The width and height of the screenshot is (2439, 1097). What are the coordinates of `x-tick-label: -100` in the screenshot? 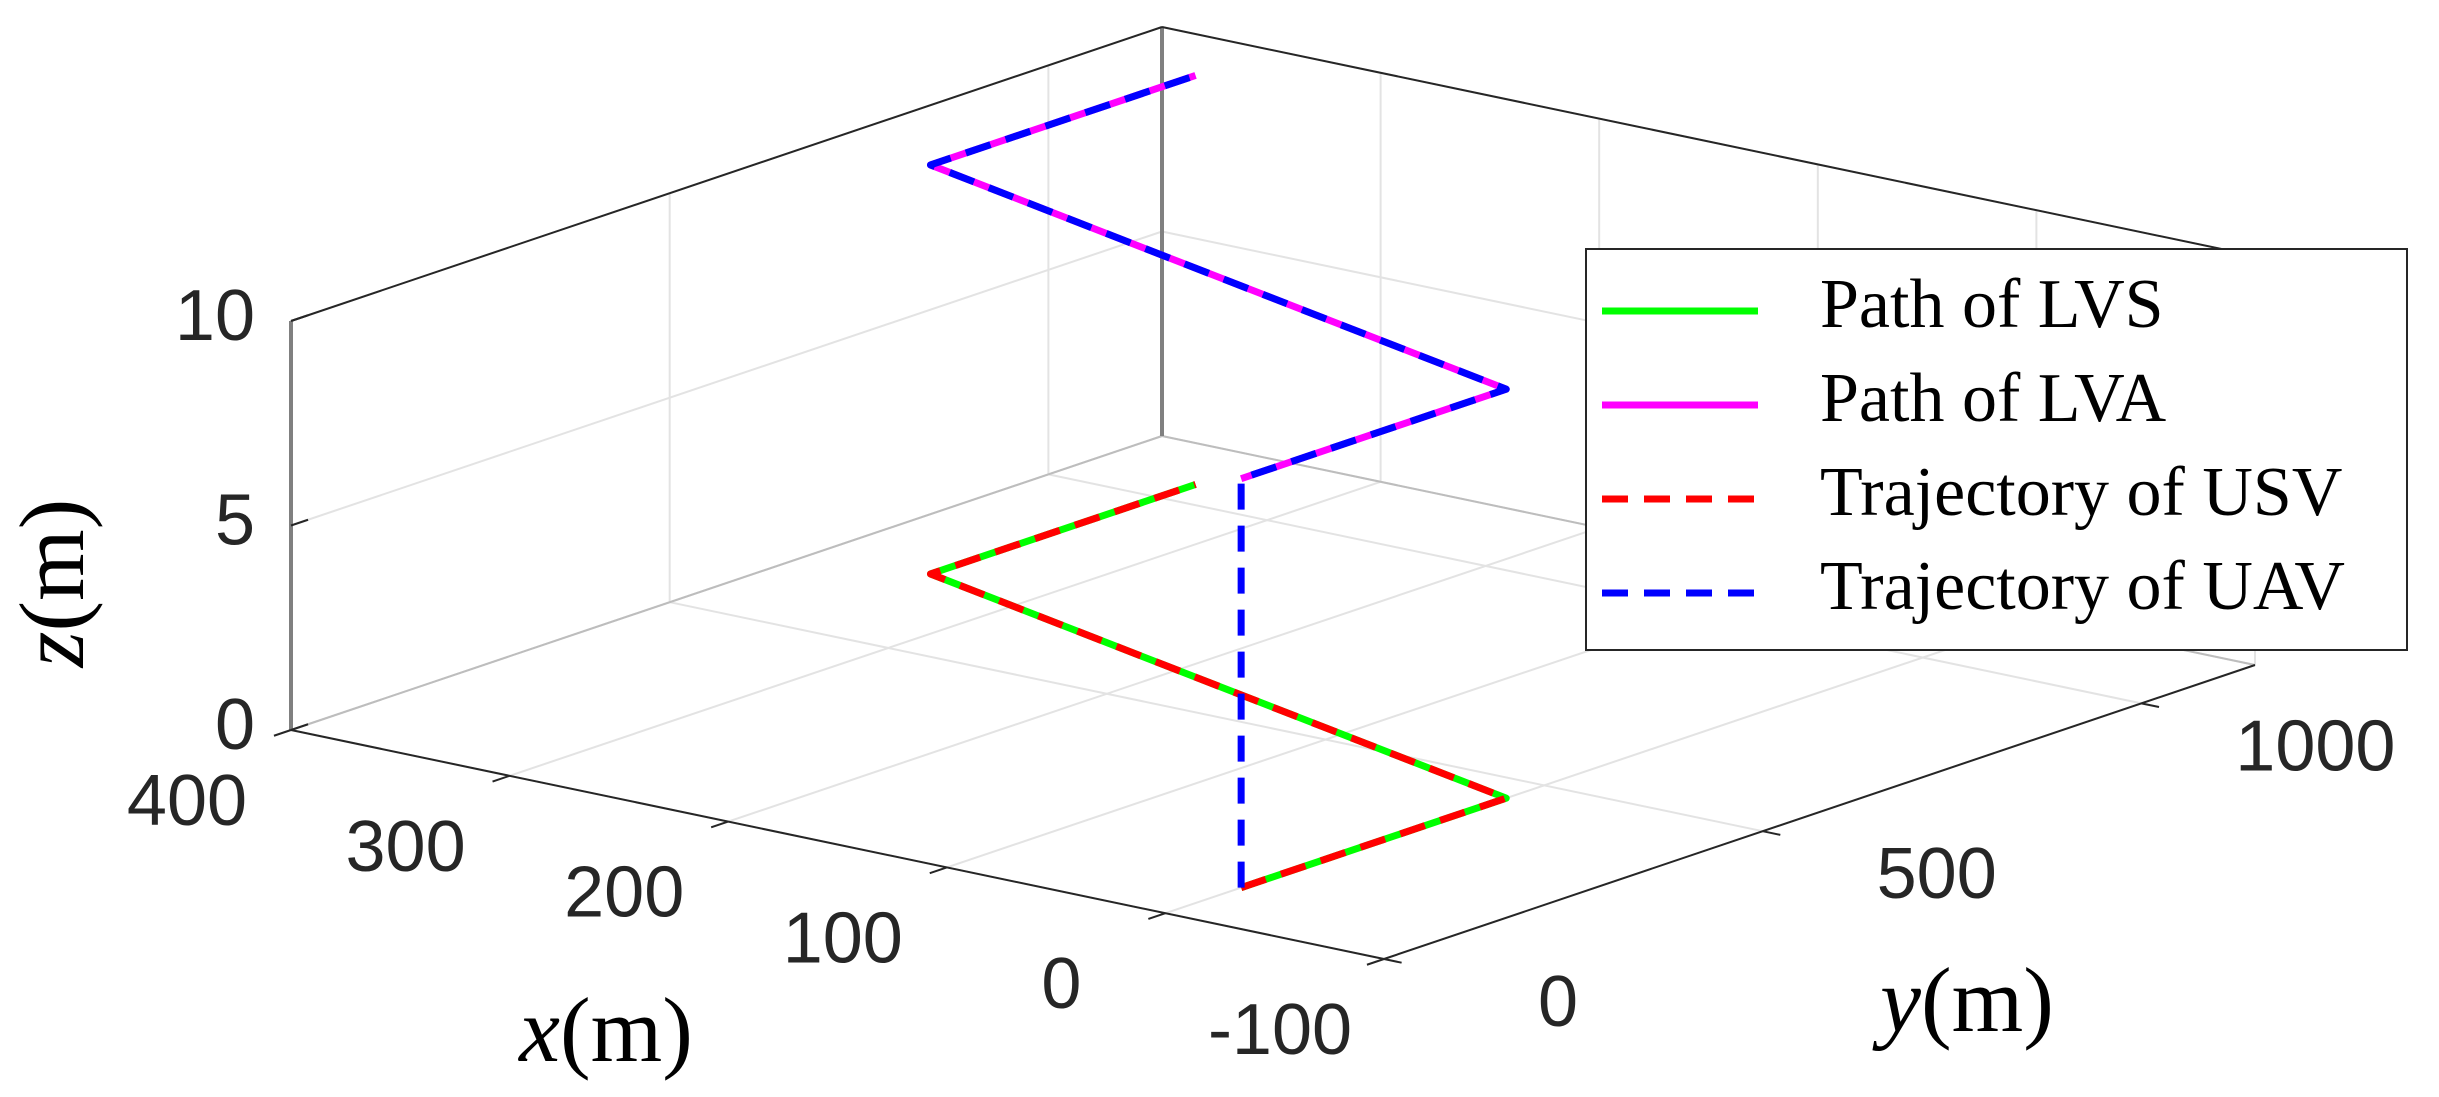 It's located at (1280, 1030).